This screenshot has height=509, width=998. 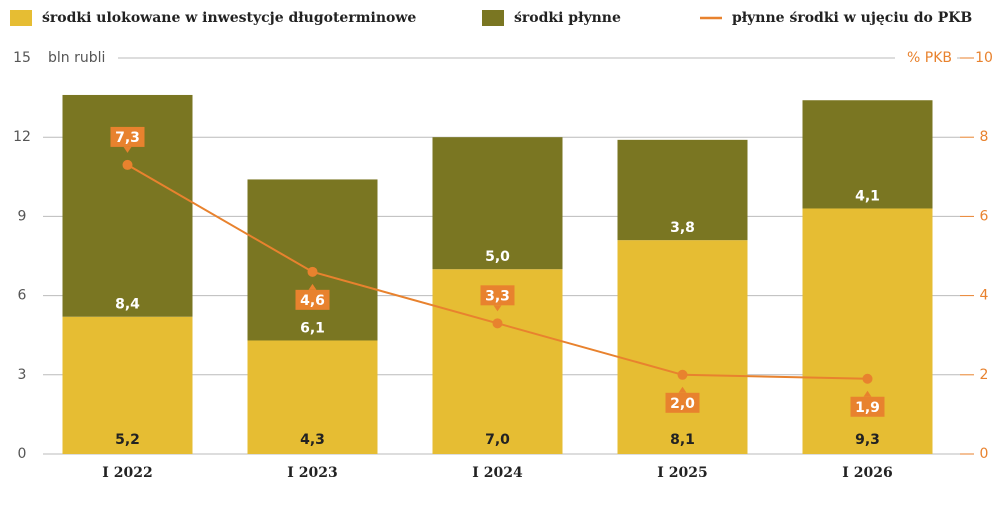 What do you see at coordinates (22, 58) in the screenshot?
I see `y-tick-label: 15` at bounding box center [22, 58].